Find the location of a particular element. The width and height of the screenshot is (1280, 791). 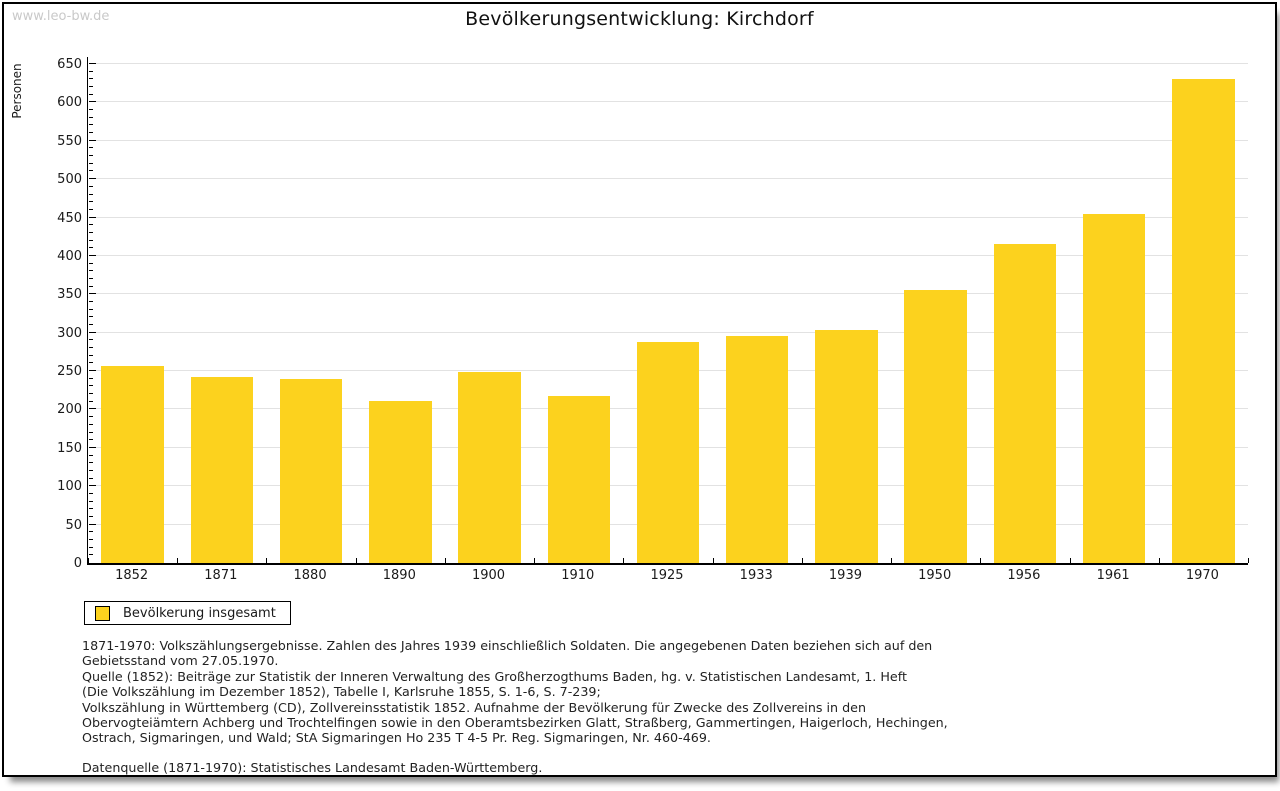

y-tick-label-650: 650 is located at coordinates (69, 64).